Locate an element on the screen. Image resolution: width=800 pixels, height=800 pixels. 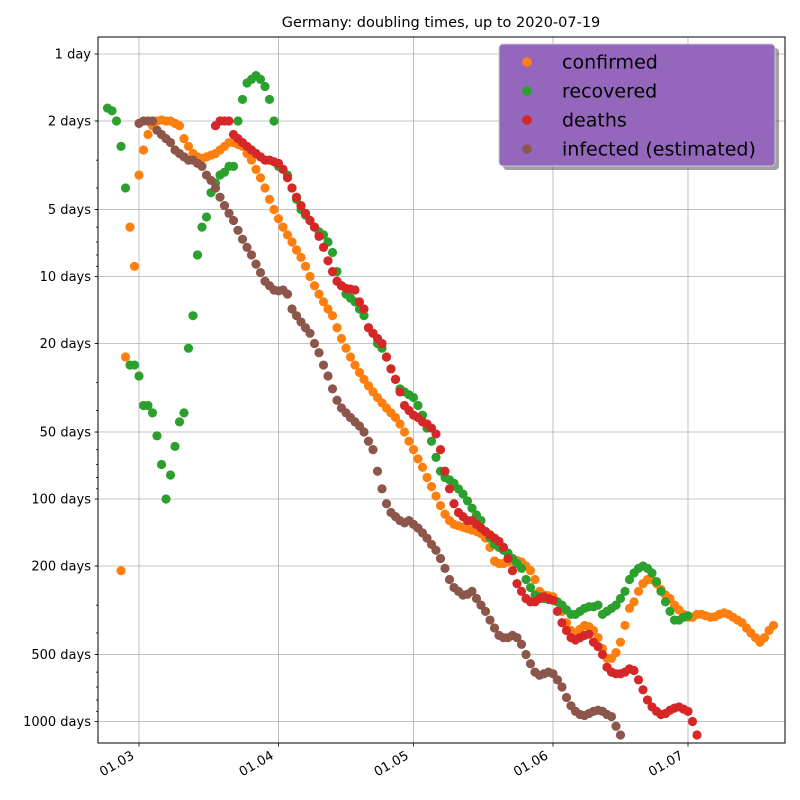
y-tick-label: 100 days is located at coordinates (61, 500).